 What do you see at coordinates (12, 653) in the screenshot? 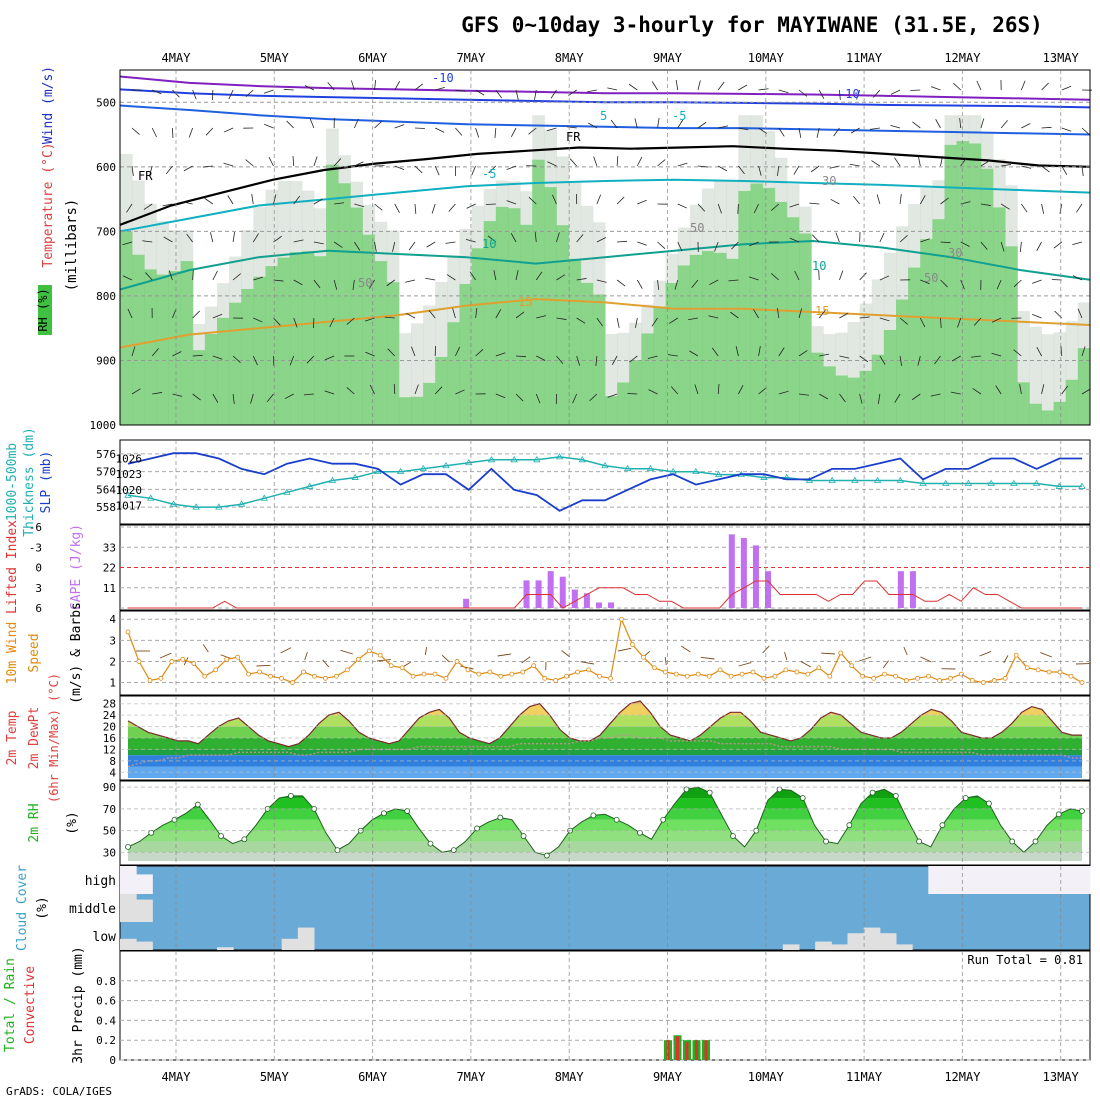
I see `wind-ylabel-a: 10m Wind` at bounding box center [12, 653].